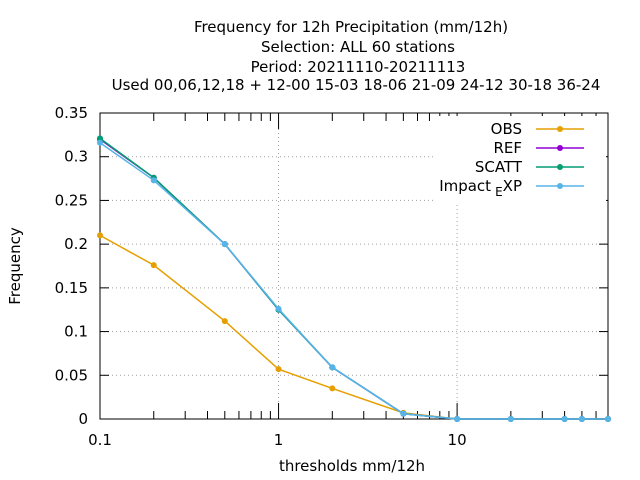 The image size is (640, 480). What do you see at coordinates (352, 466) in the screenshot?
I see `x-axis-label: thresholds mm/12h` at bounding box center [352, 466].